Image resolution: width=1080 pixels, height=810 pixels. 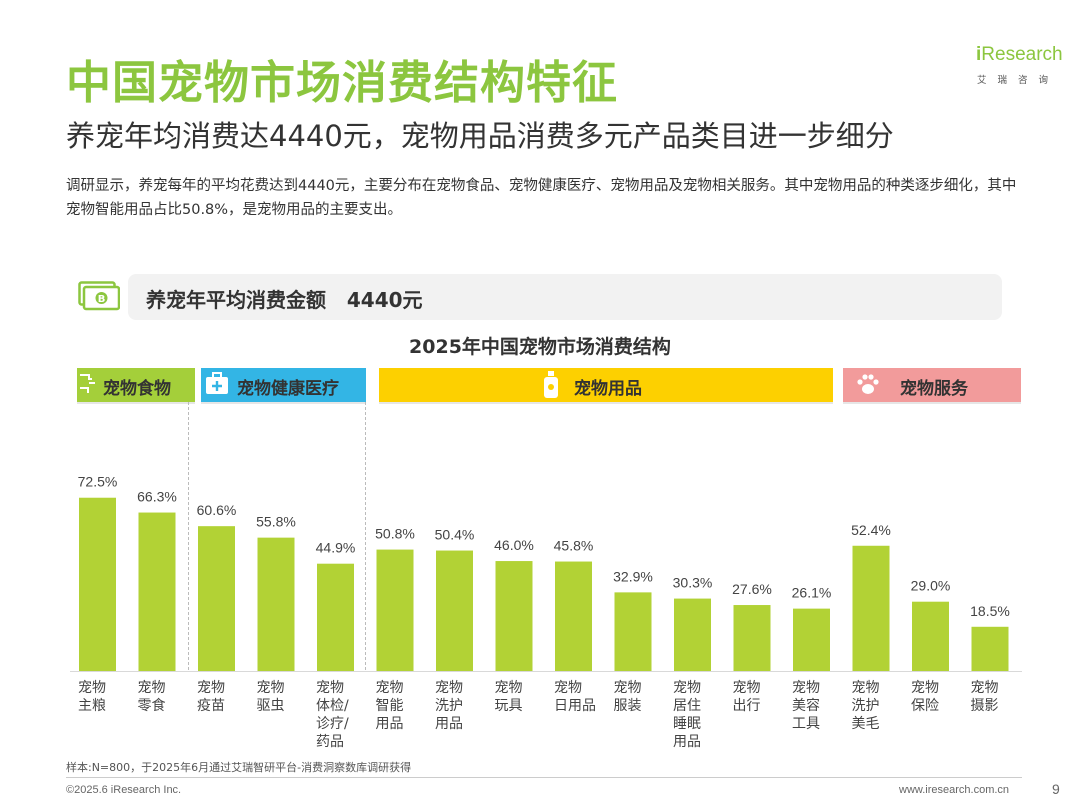 I want to click on category-header-services: 宠物服务, so click(x=932, y=386).